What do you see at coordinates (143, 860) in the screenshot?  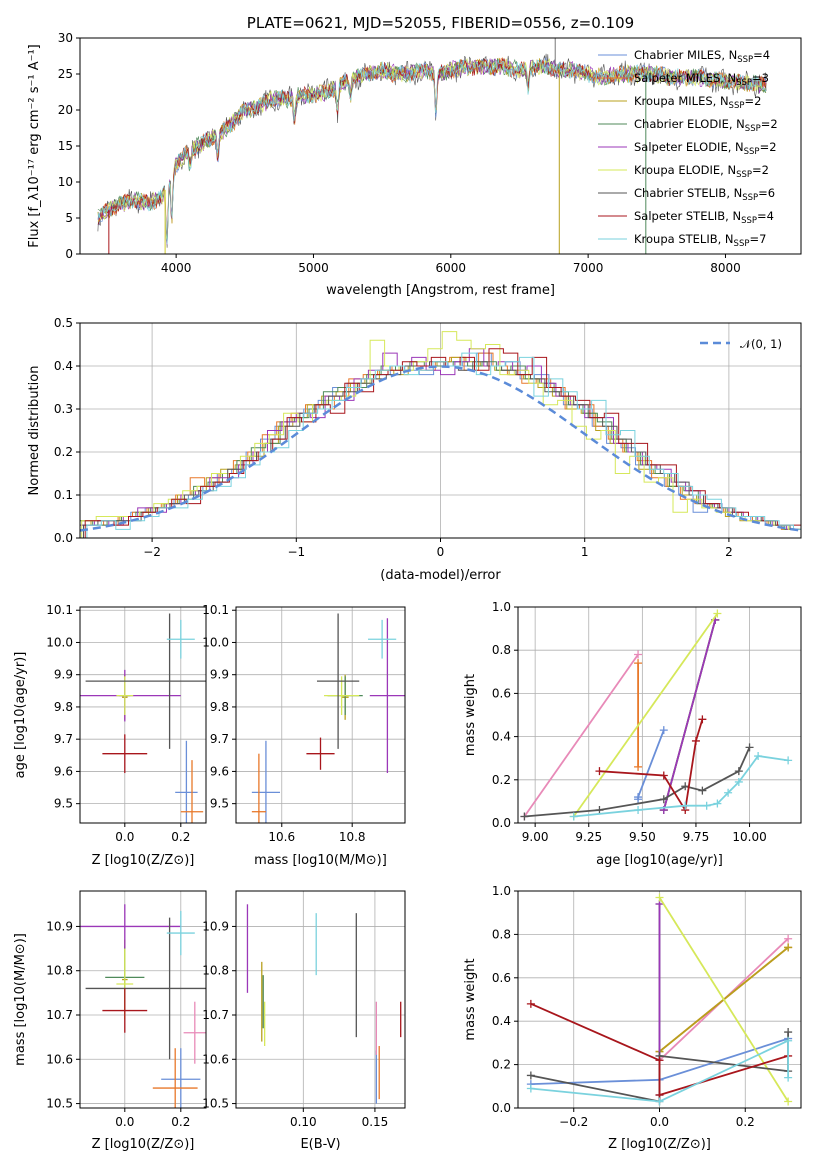 I see `x-axis-label: Z [log10(Z/Z⊙)]` at bounding box center [143, 860].